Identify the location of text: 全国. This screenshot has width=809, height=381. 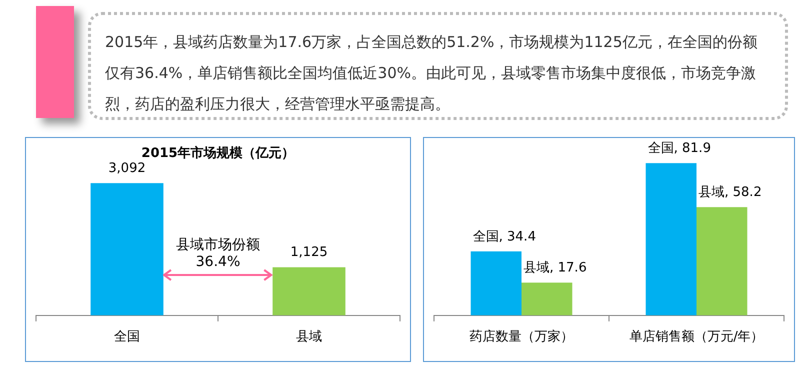
(661, 148).